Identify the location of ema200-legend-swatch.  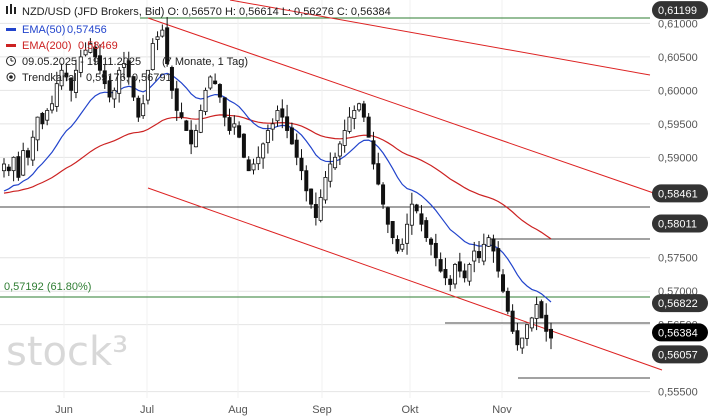
(11, 45).